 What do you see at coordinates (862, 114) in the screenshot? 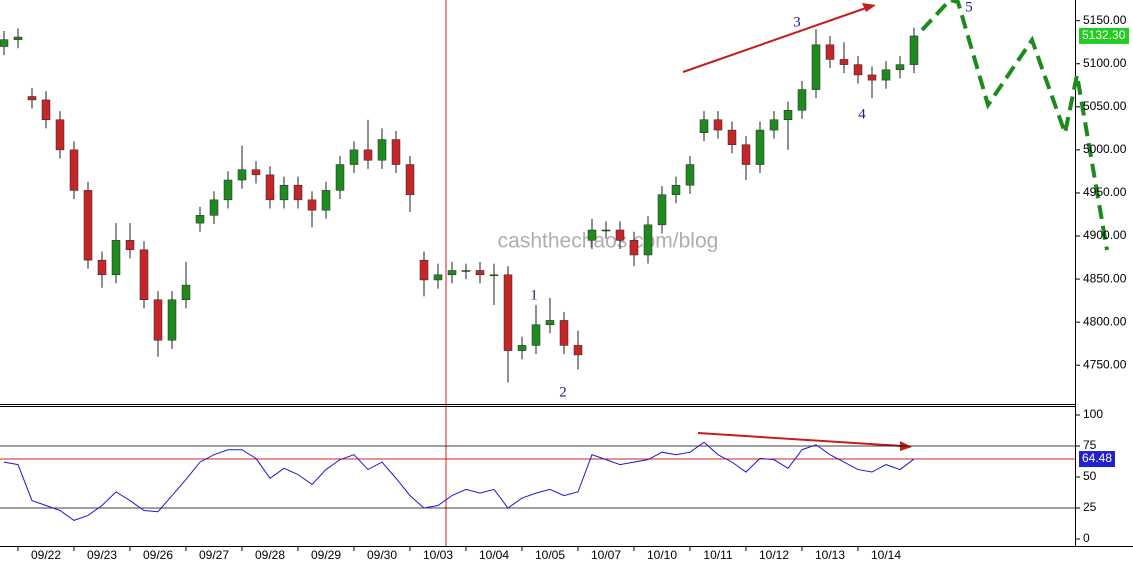
I see `wave-label: 4` at bounding box center [862, 114].